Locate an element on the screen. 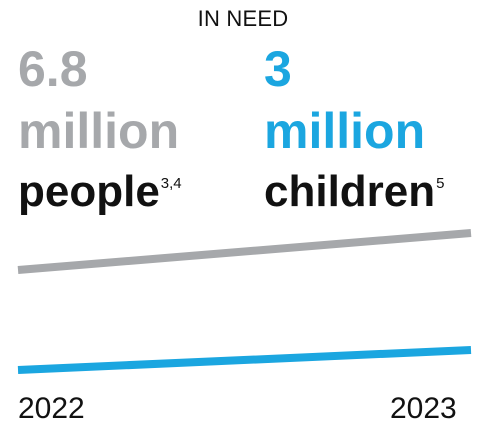 The height and width of the screenshot is (428, 486). chart-title: IN NEED is located at coordinates (243, 18).